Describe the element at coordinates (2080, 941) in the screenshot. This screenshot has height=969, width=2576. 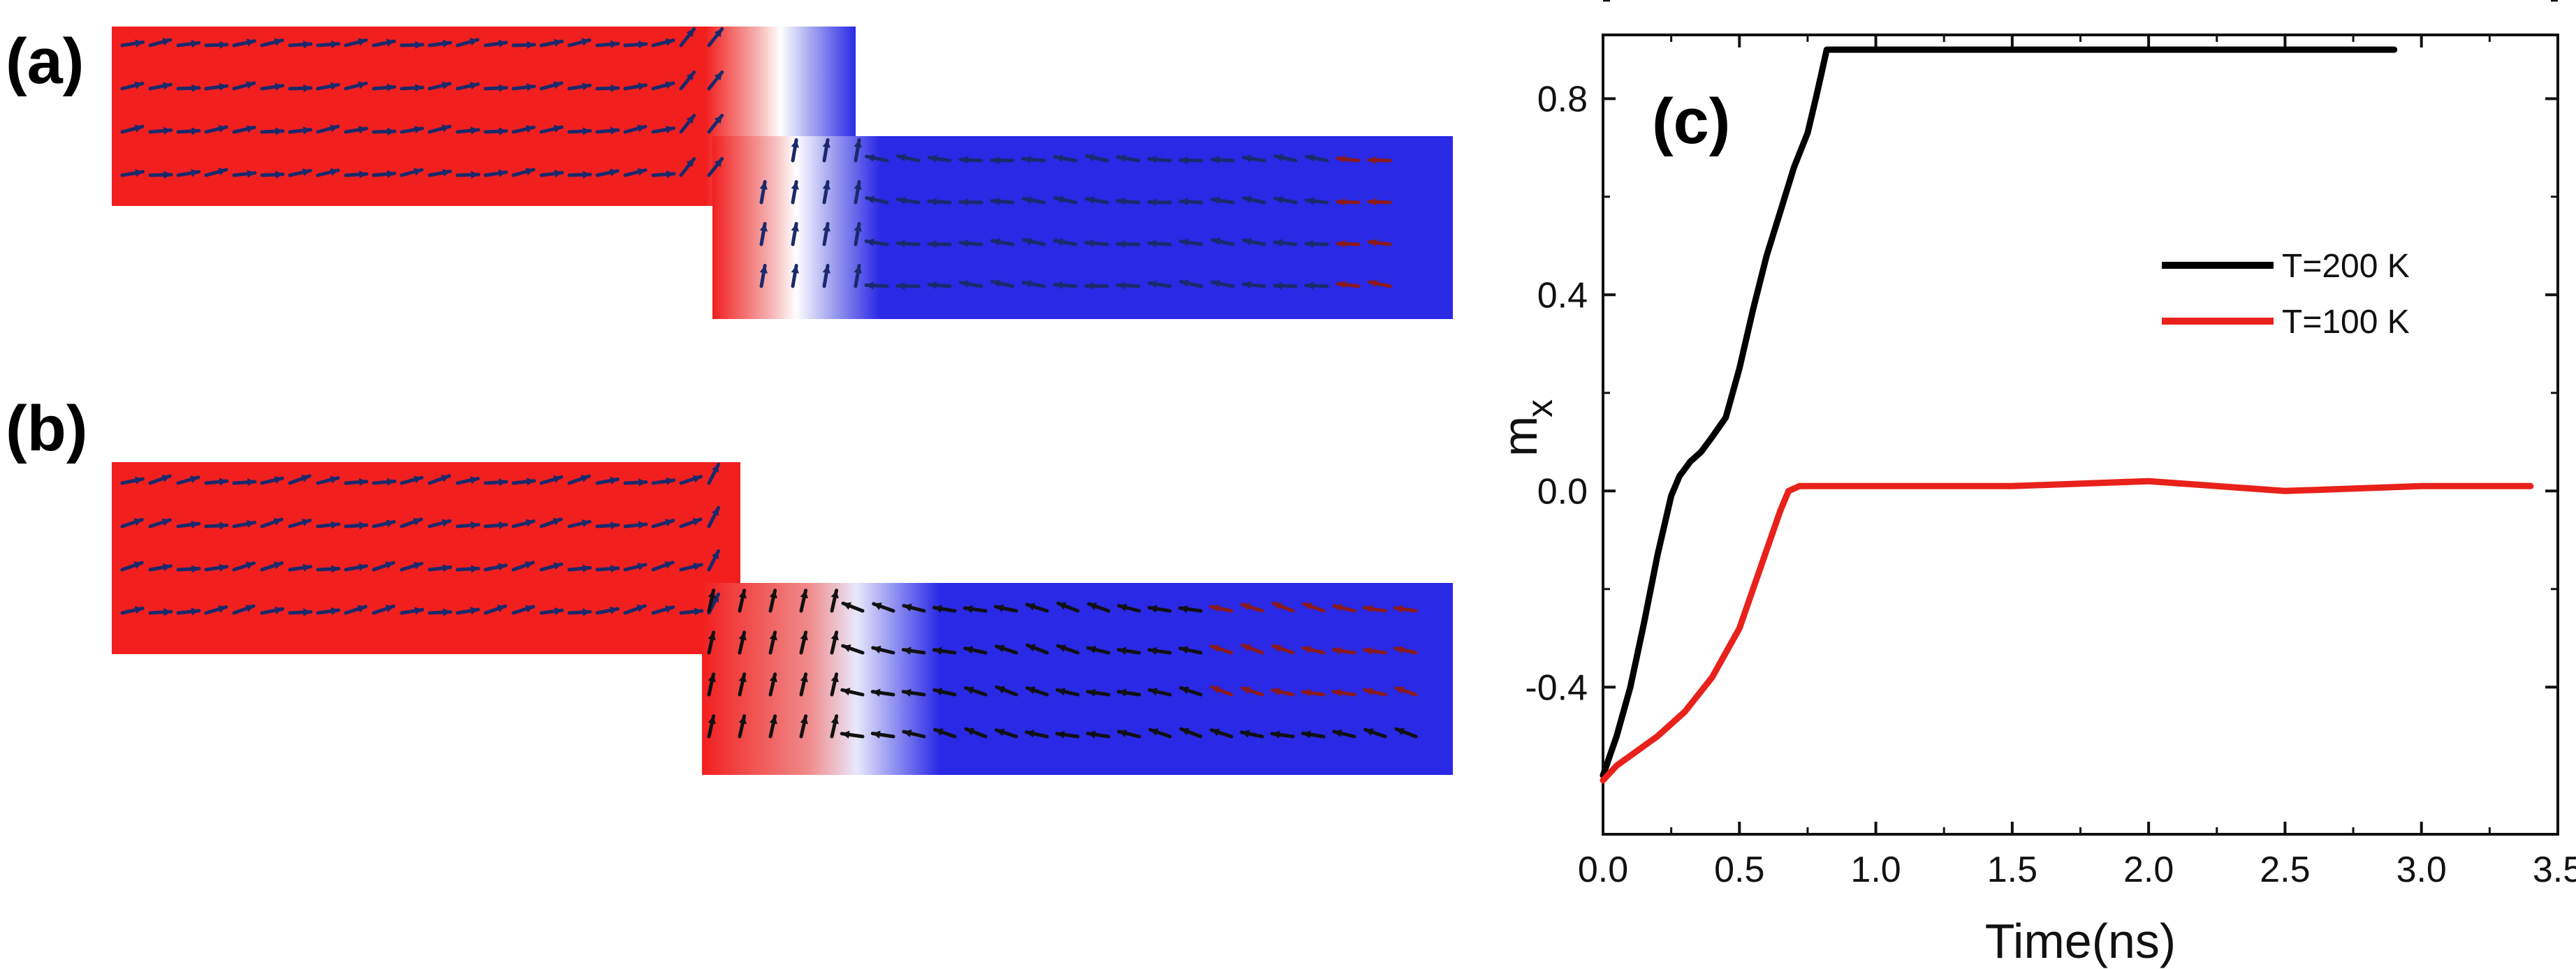
I see `x-axis-title: Time(ns)` at that location.